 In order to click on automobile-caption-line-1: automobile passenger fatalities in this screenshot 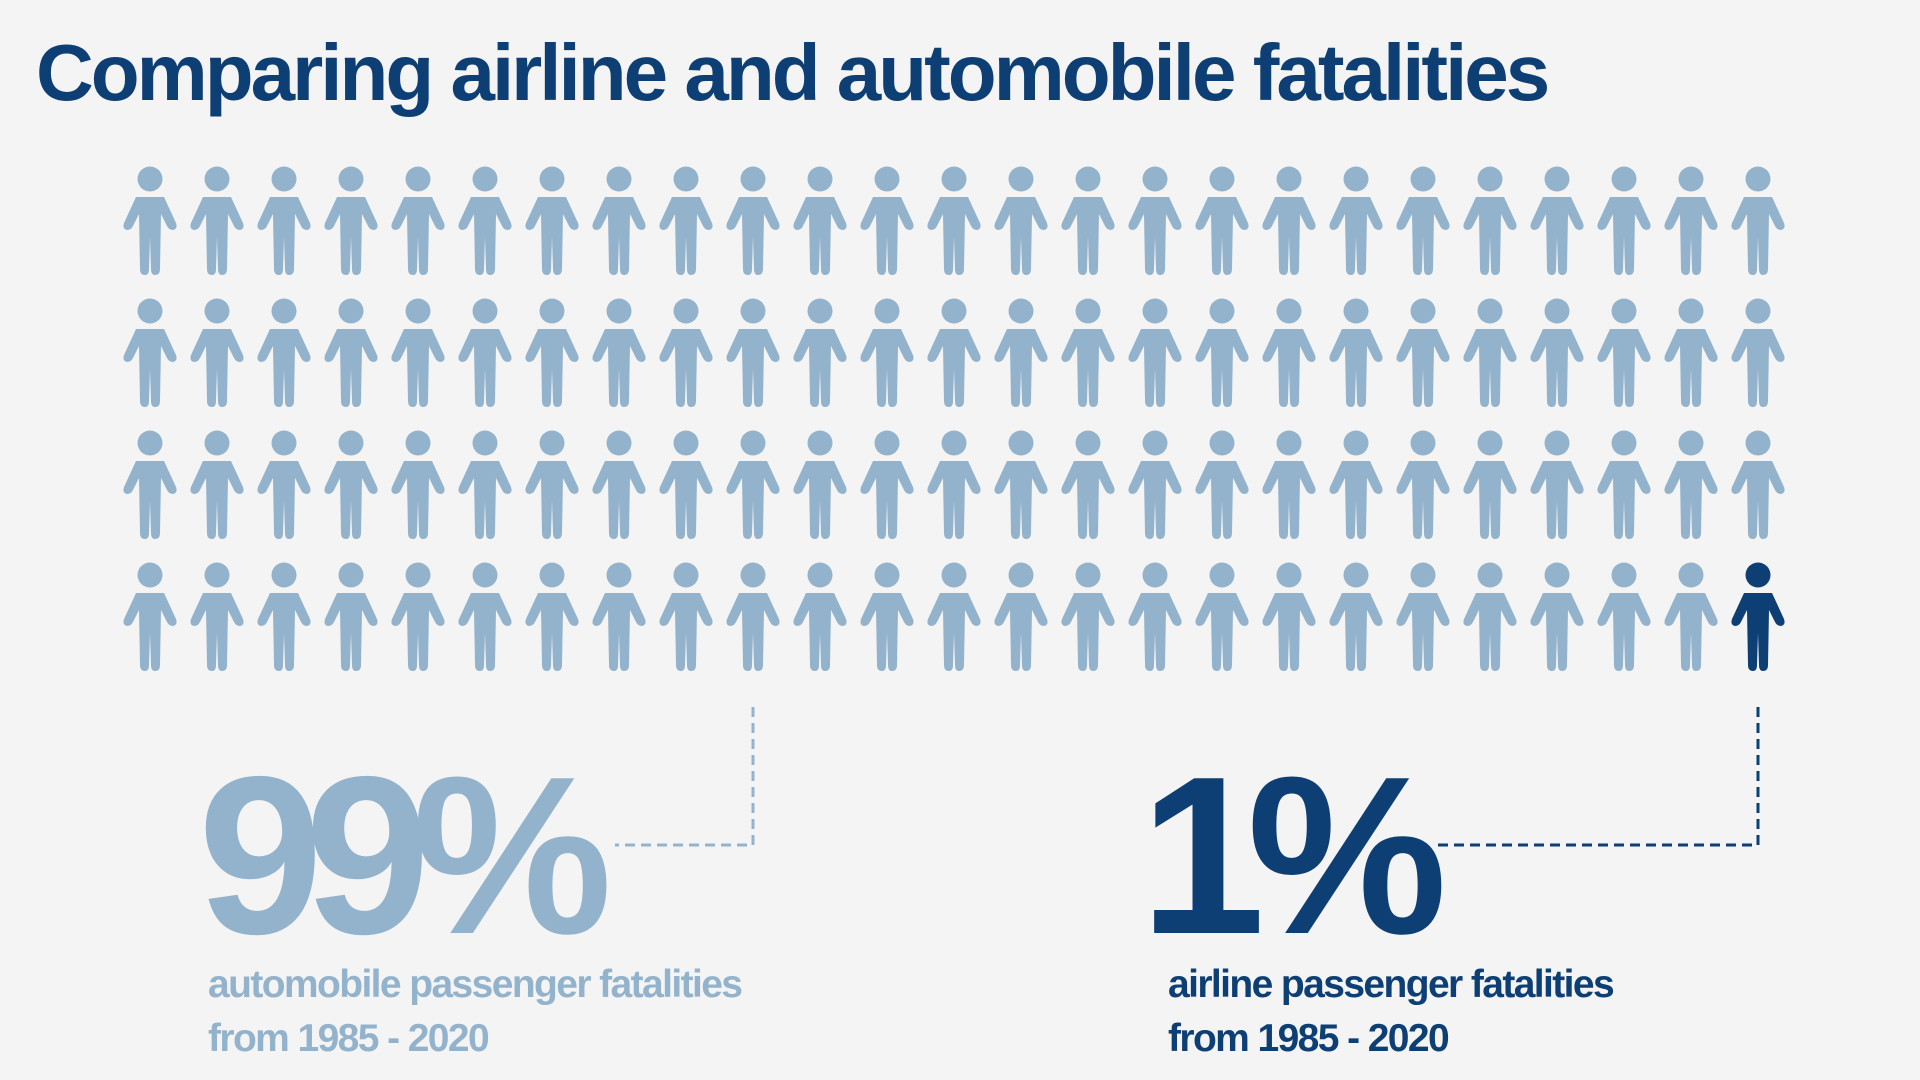, I will do `click(475, 984)`.